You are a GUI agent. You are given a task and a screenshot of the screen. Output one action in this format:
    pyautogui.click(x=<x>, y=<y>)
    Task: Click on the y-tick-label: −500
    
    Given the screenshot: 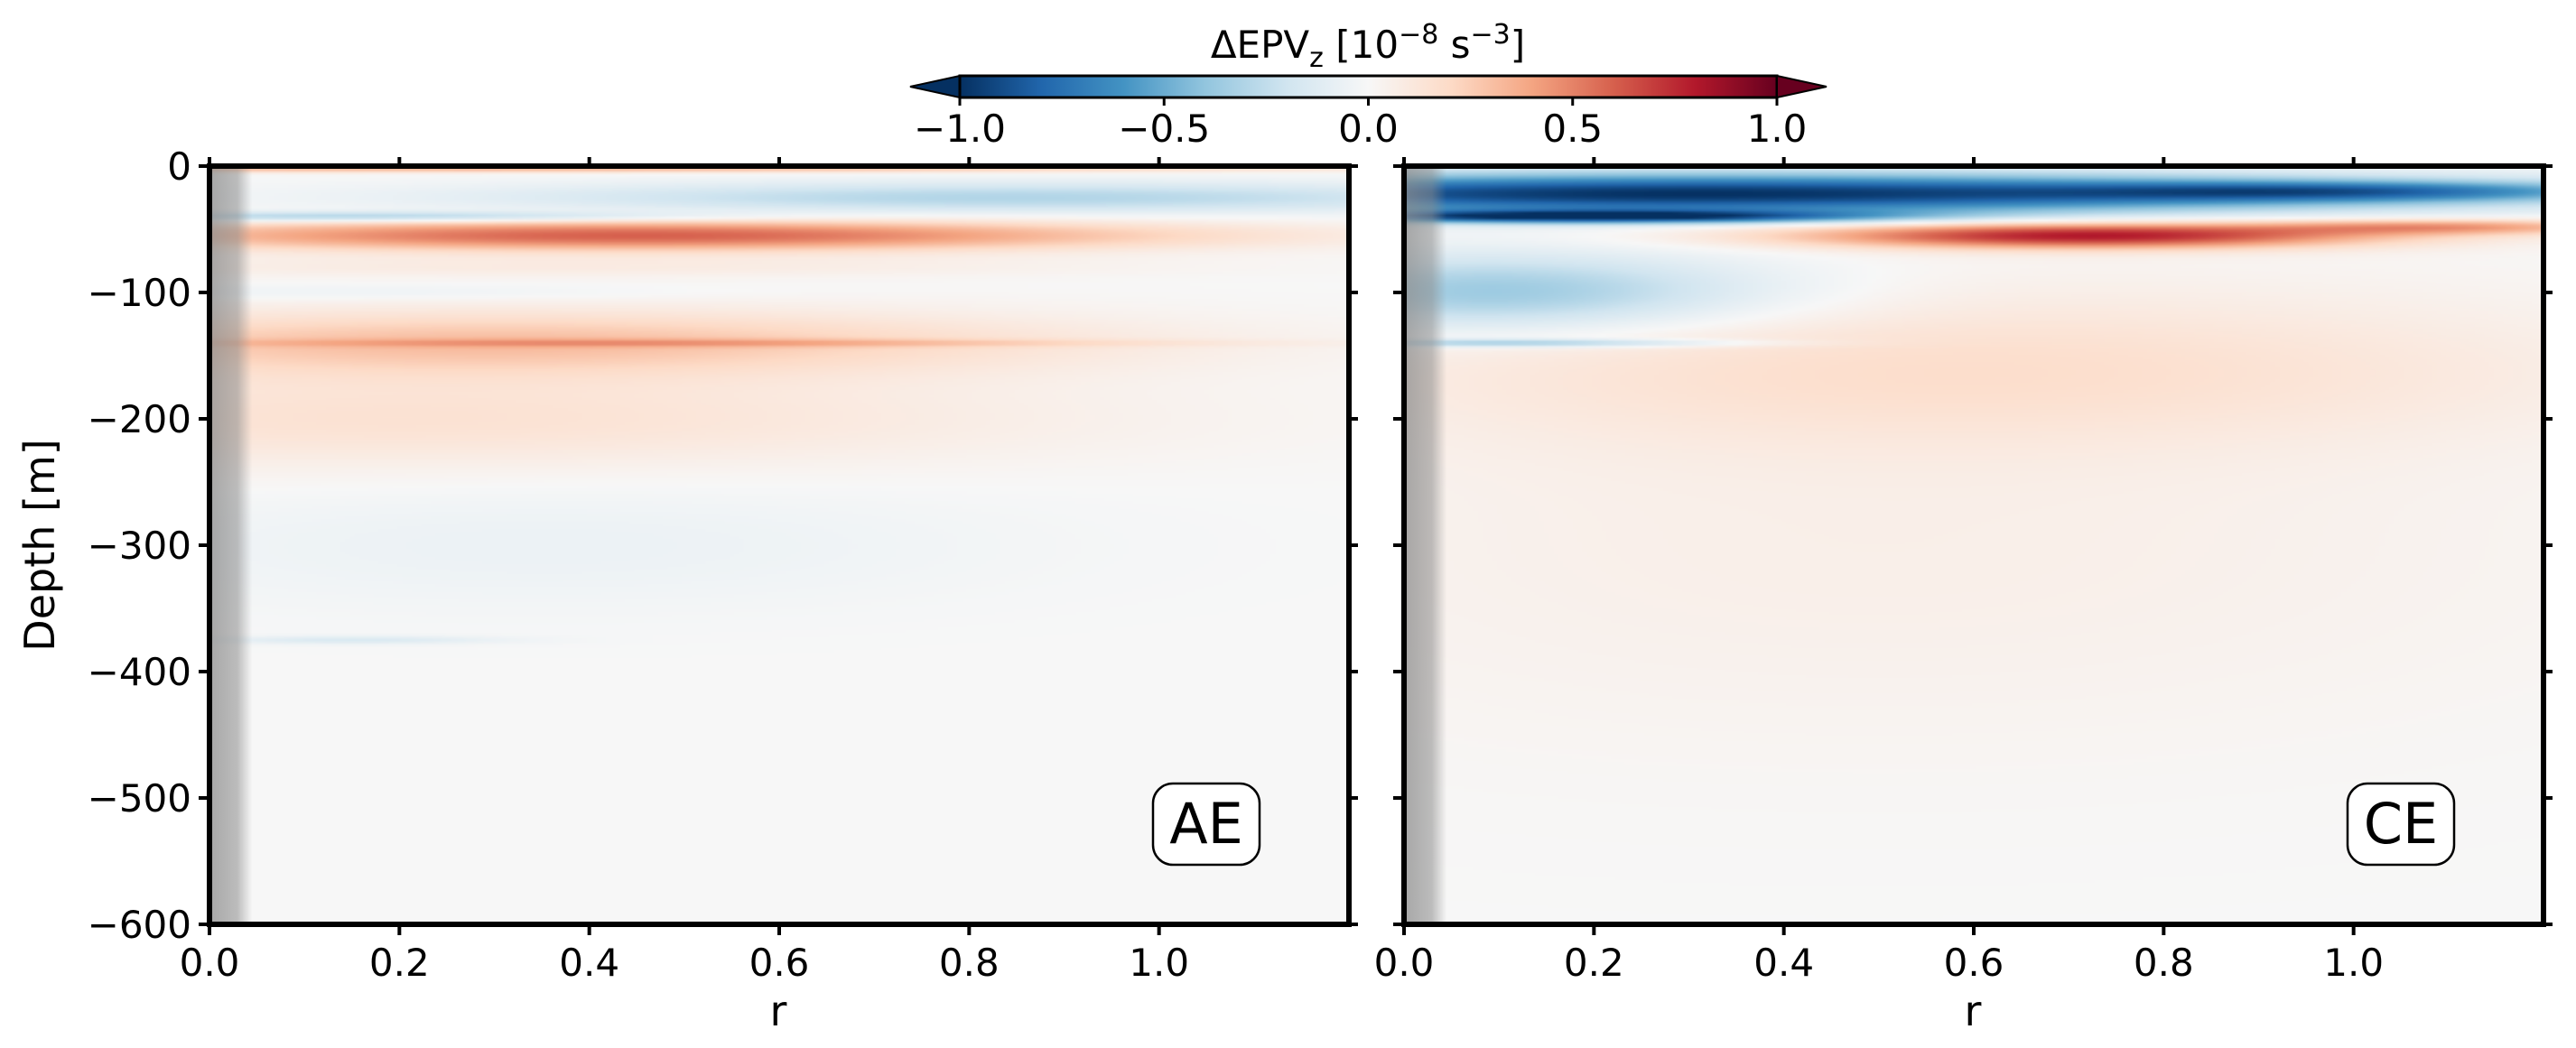 What is the action you would take?
    pyautogui.click(x=139, y=798)
    